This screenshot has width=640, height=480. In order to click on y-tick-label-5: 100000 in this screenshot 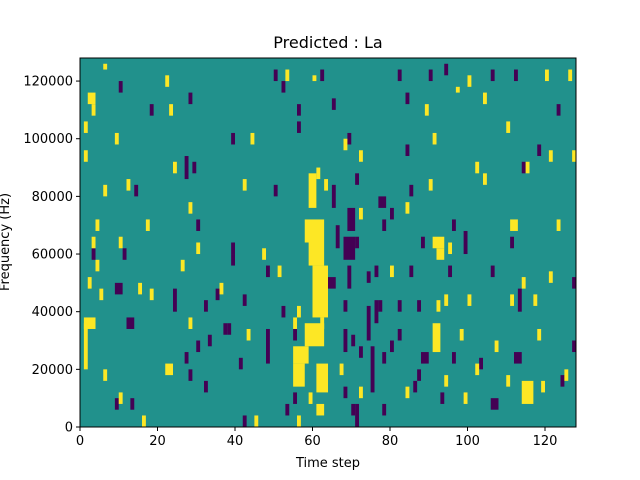, I will do `click(48, 139)`.